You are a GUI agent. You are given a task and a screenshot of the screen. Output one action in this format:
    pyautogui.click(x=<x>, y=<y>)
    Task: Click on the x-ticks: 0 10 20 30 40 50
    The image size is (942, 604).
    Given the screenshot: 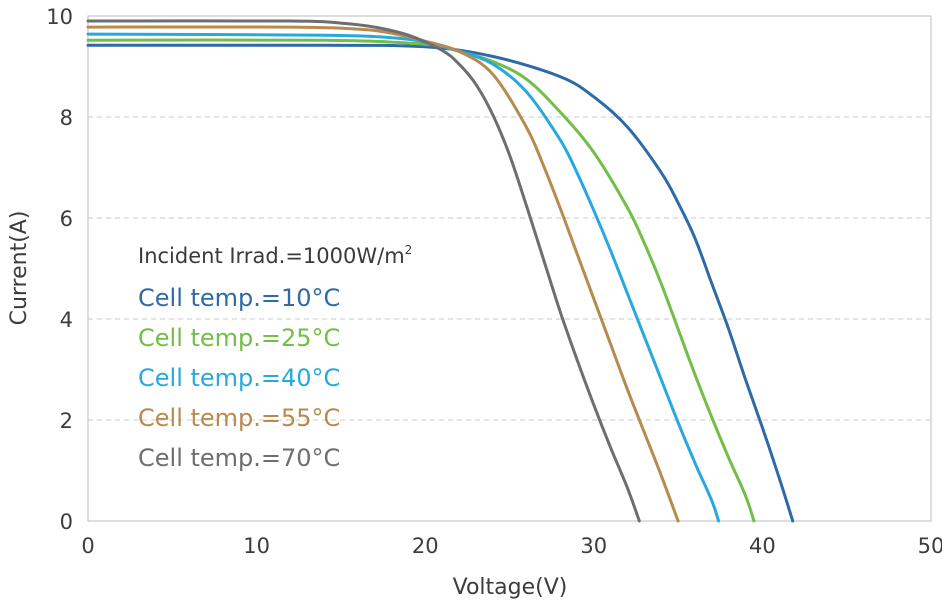 What is the action you would take?
    pyautogui.click(x=511, y=546)
    